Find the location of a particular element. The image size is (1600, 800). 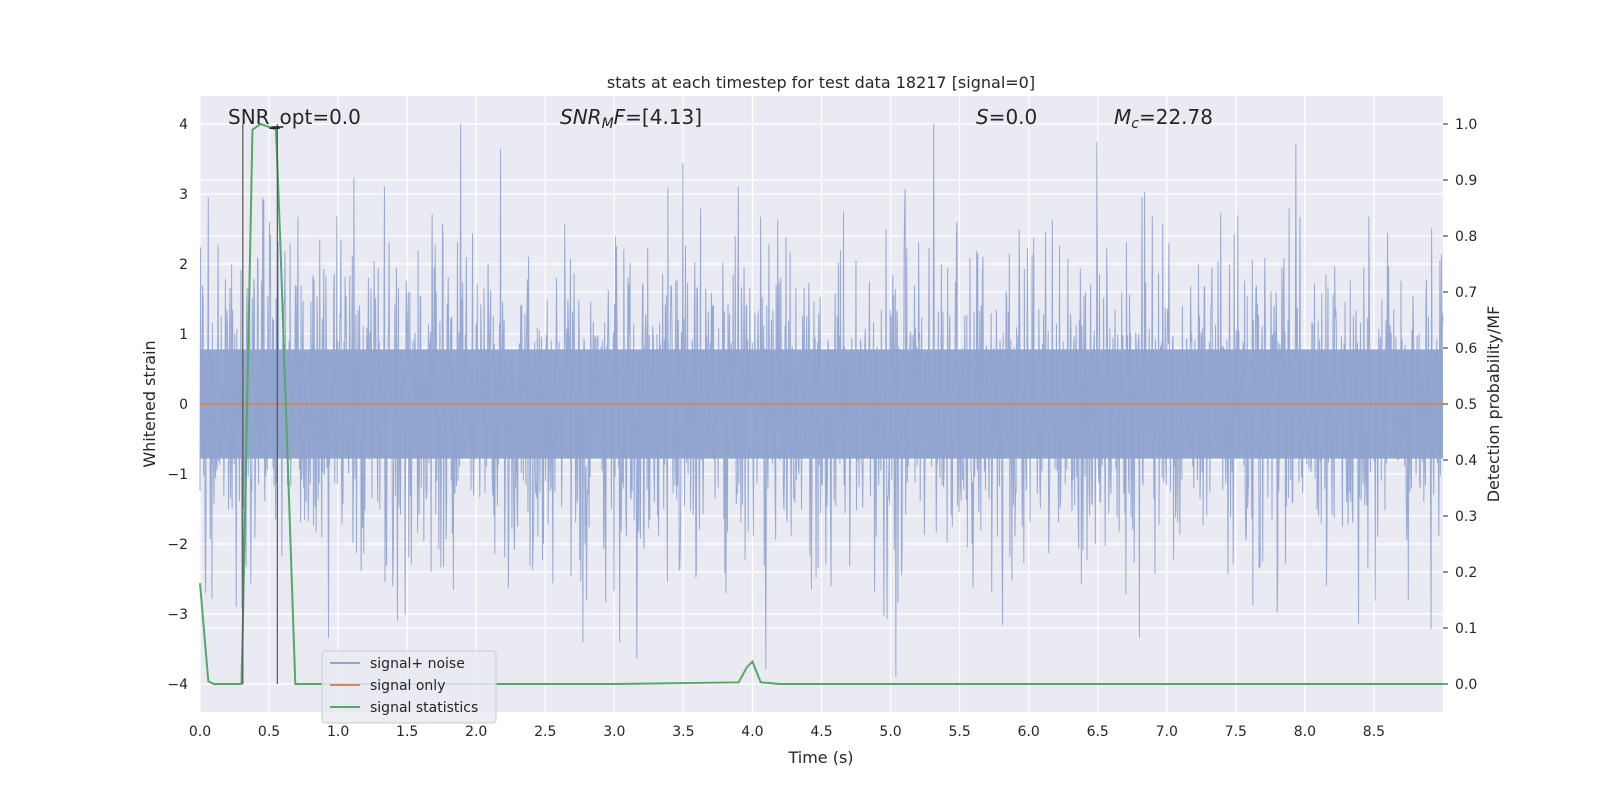

annotation-mc-sub: c is located at coordinates (1135, 124).